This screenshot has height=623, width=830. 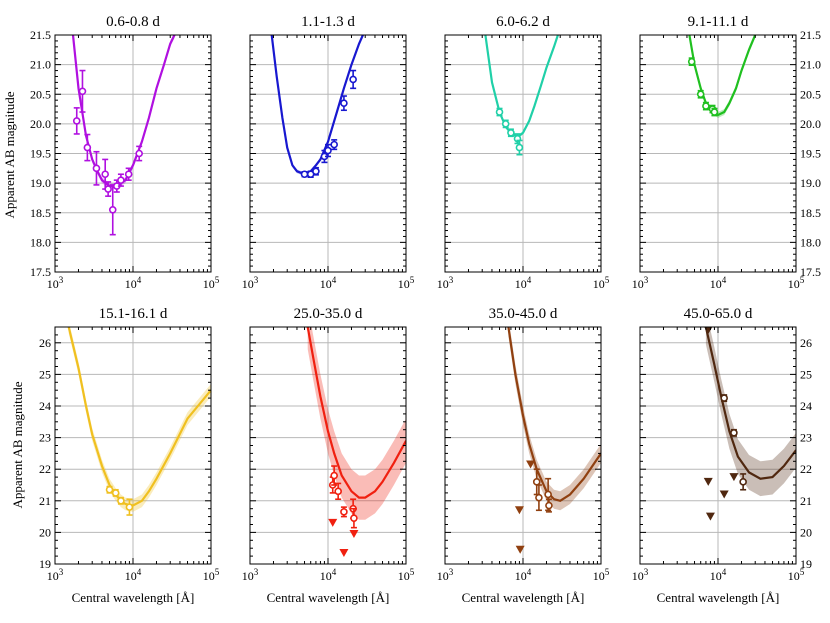 What do you see at coordinates (40, 213) in the screenshot?
I see `y-tick-label: 18.5` at bounding box center [40, 213].